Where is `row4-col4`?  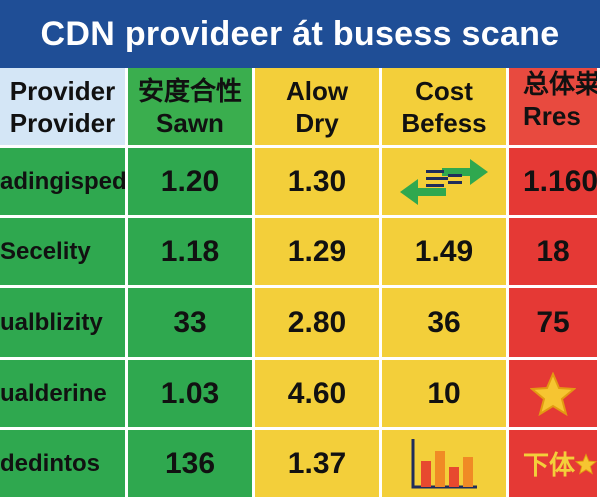
row4-col4 is located at coordinates (554, 395).